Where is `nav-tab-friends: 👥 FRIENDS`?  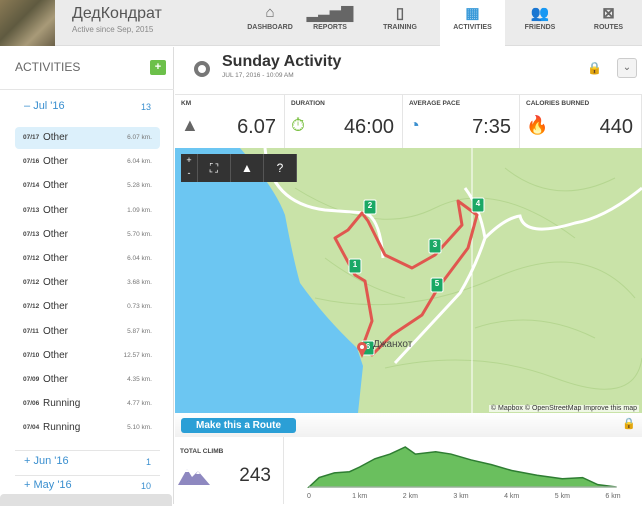 nav-tab-friends: 👥 FRIENDS is located at coordinates (540, 23).